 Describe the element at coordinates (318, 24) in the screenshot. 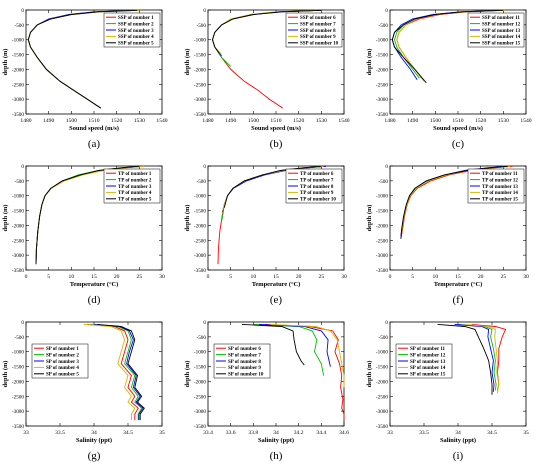

I see `legend-entry: SSP of number 7` at that location.